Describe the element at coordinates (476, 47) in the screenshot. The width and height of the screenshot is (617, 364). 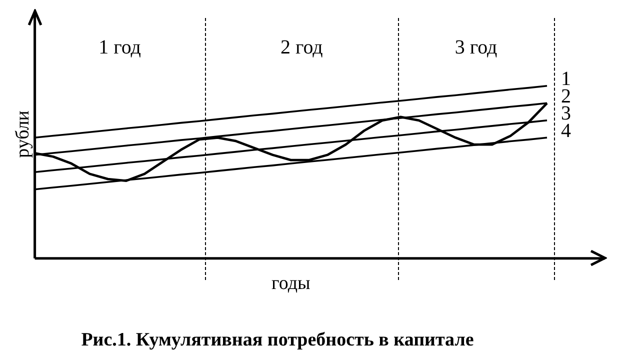
I see `text: 3 год` at that location.